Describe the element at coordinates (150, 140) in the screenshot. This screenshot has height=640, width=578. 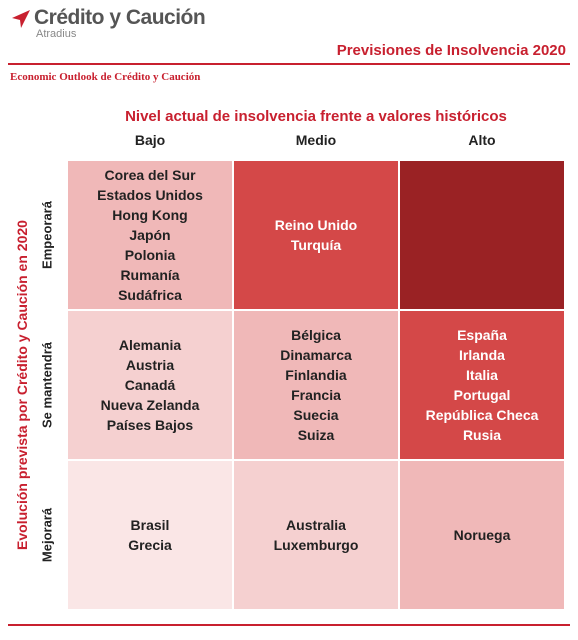
I see `column-header: Bajo` at that location.